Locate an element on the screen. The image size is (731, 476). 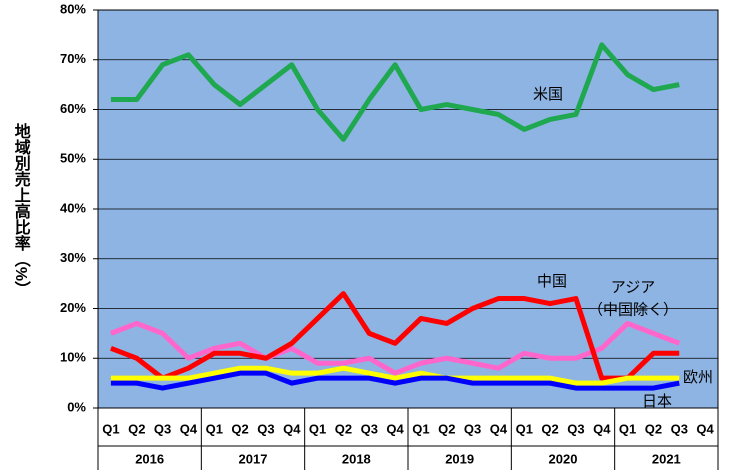
series-label: 欧州 is located at coordinates (698, 377).